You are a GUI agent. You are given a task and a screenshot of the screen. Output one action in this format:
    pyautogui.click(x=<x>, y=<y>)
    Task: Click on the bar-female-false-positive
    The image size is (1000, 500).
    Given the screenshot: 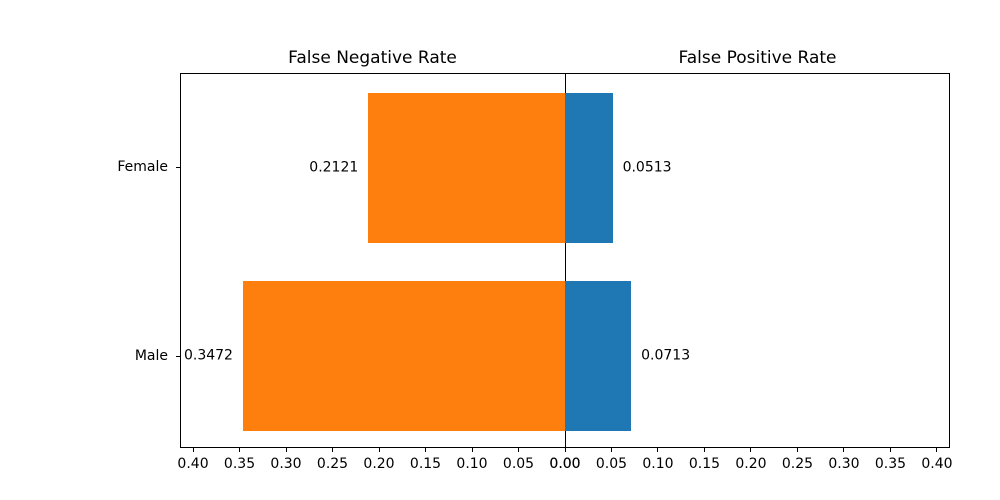 What is the action you would take?
    pyautogui.click(x=589, y=168)
    